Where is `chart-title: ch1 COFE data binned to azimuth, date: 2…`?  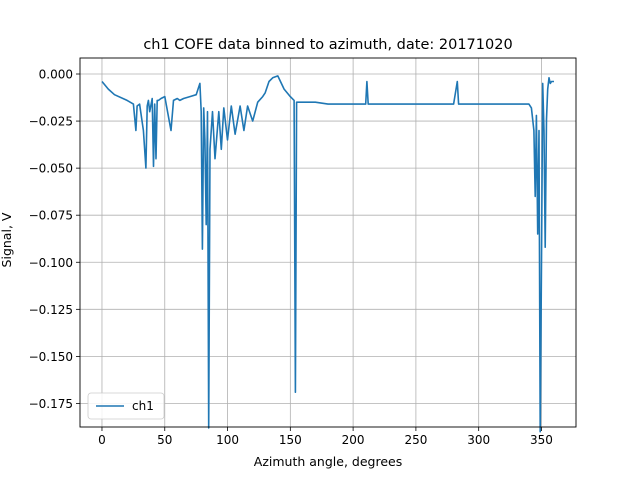
chart-title: ch1 COFE data binned to azimuth, date: 2… is located at coordinates (327, 45).